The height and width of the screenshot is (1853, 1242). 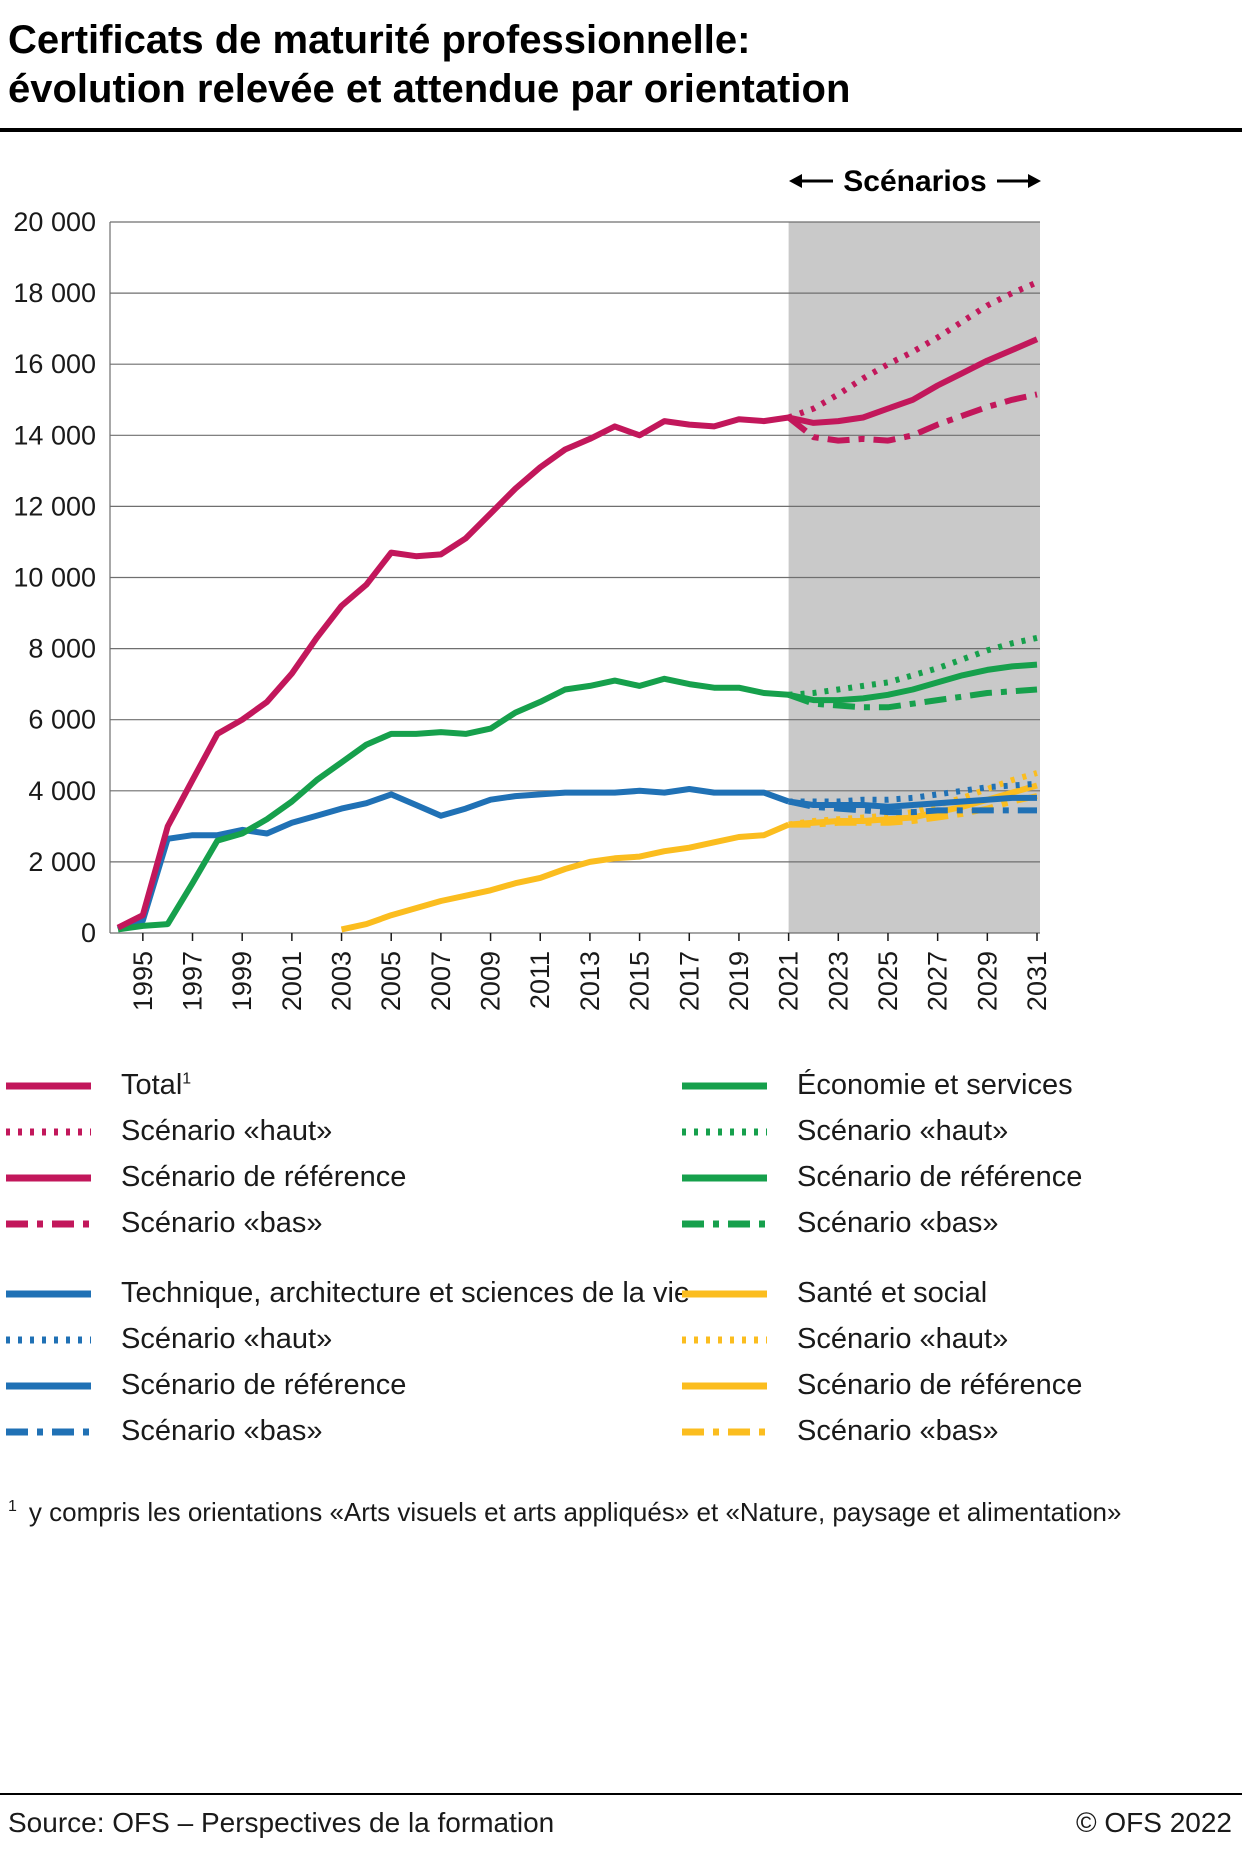 What do you see at coordinates (1037, 981) in the screenshot?
I see `x-tick-label: 2031` at bounding box center [1037, 981].